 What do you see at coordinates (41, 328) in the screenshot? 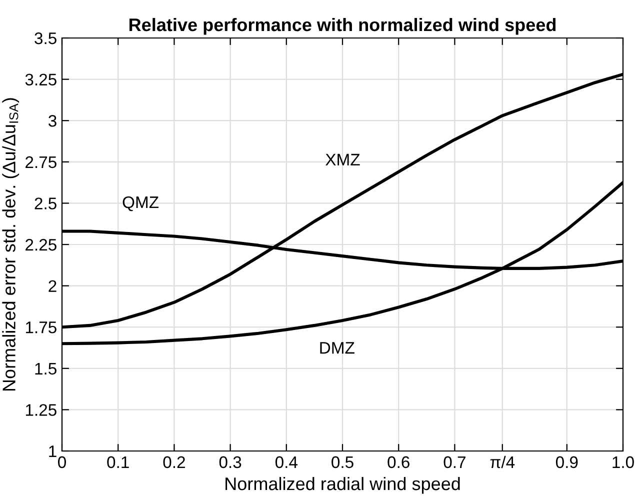
I see `y-tick-label: 1.75` at bounding box center [41, 328].